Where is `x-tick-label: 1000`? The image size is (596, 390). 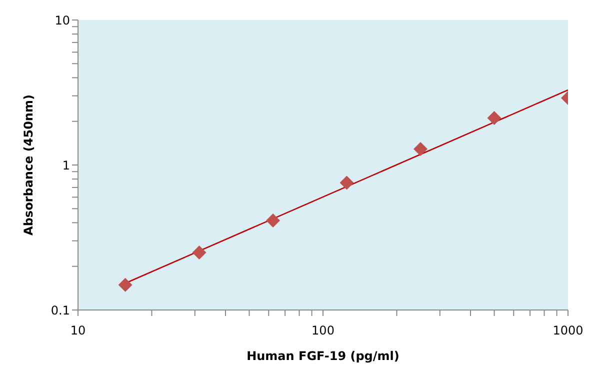 x-tick-label: 1000 is located at coordinates (568, 331).